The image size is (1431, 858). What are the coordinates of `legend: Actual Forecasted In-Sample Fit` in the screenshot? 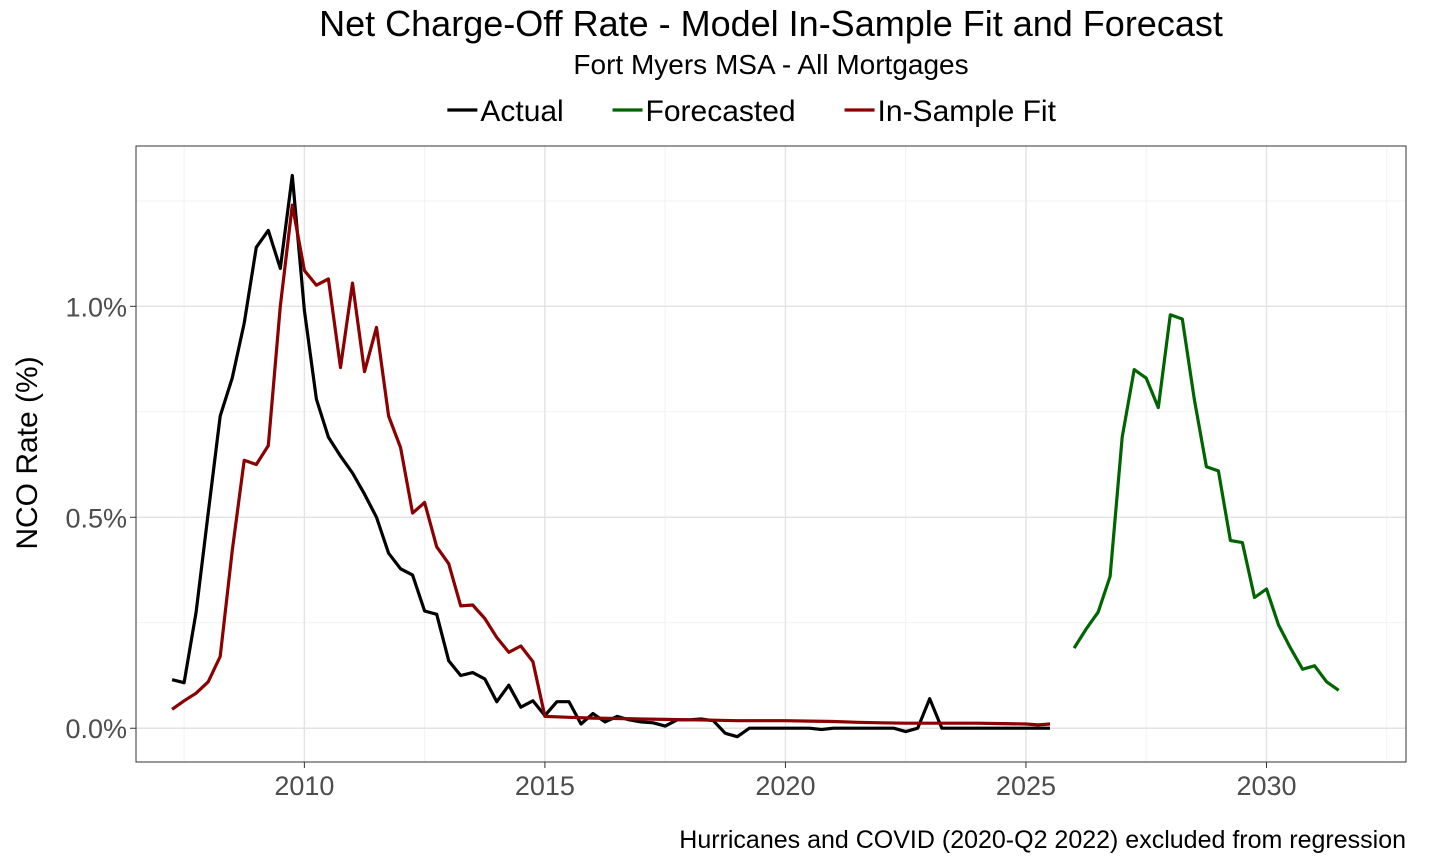 It's located at (752, 111).